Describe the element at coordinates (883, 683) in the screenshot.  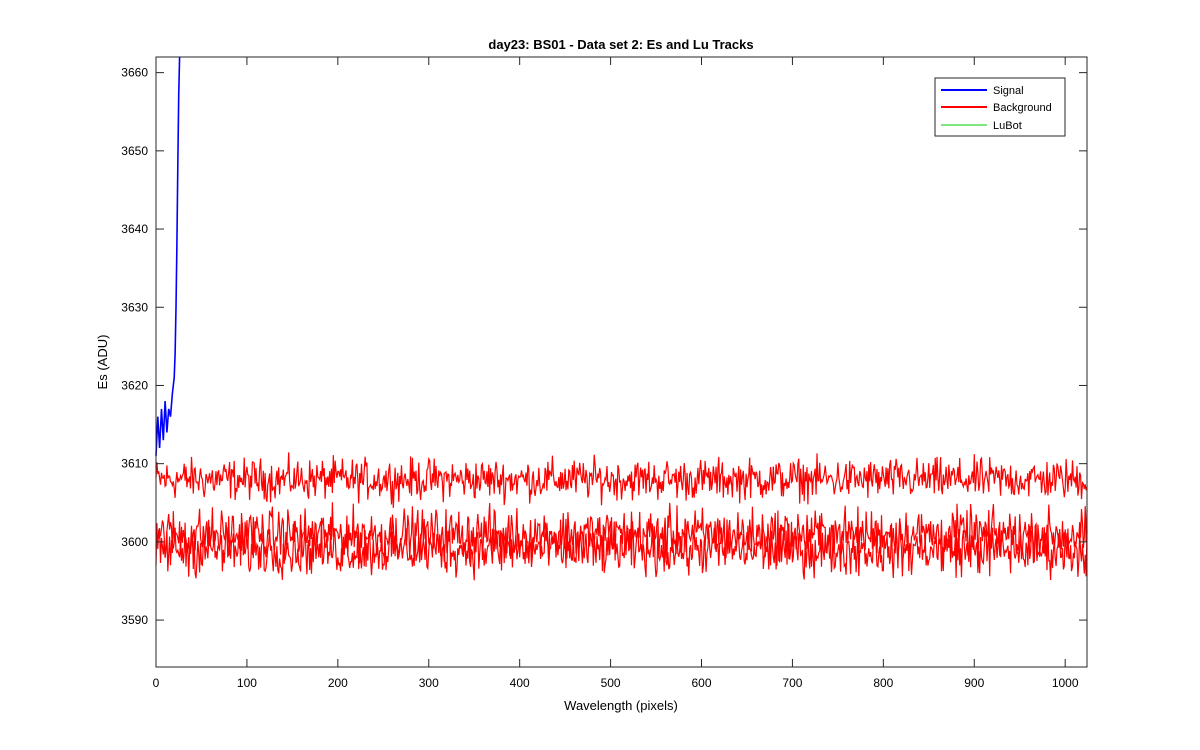
I see `x-tick-label: 800` at that location.